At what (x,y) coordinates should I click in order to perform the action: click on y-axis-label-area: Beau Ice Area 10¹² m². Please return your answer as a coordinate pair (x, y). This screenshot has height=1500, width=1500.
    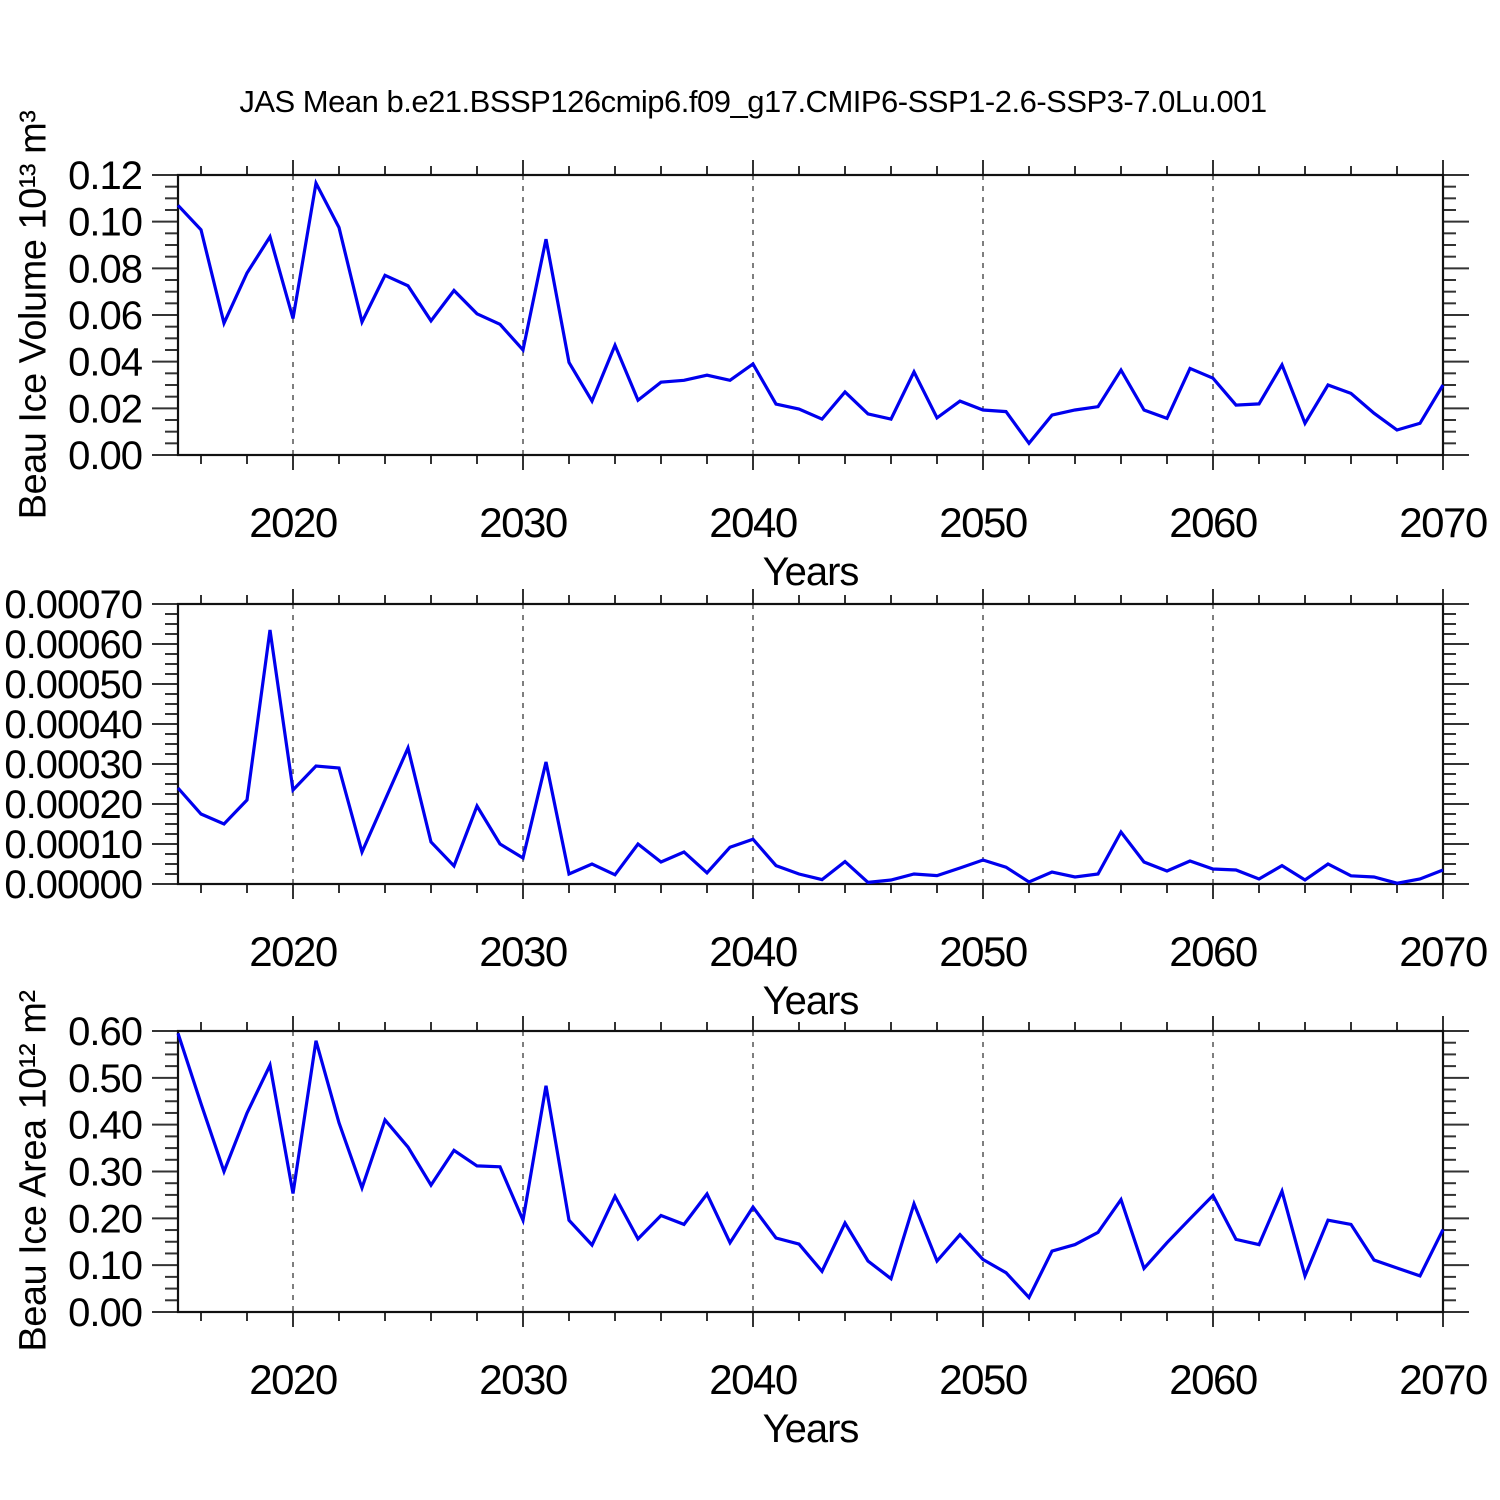
    Looking at the image, I should click on (33, 1171).